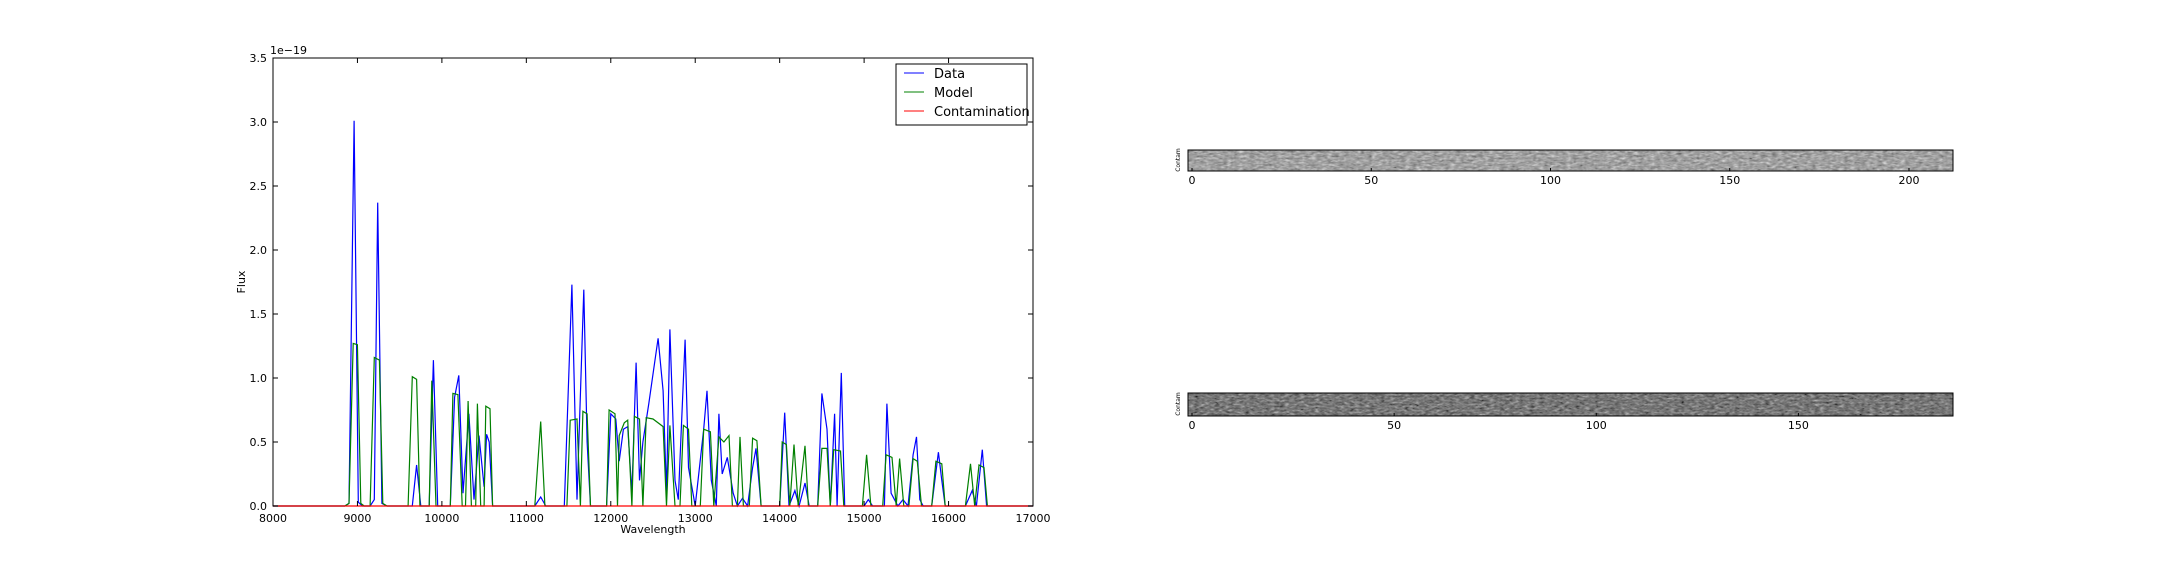 This screenshot has height=576, width=2160. What do you see at coordinates (259, 442) in the screenshot?
I see `y-tick-label: 0.5` at bounding box center [259, 442].